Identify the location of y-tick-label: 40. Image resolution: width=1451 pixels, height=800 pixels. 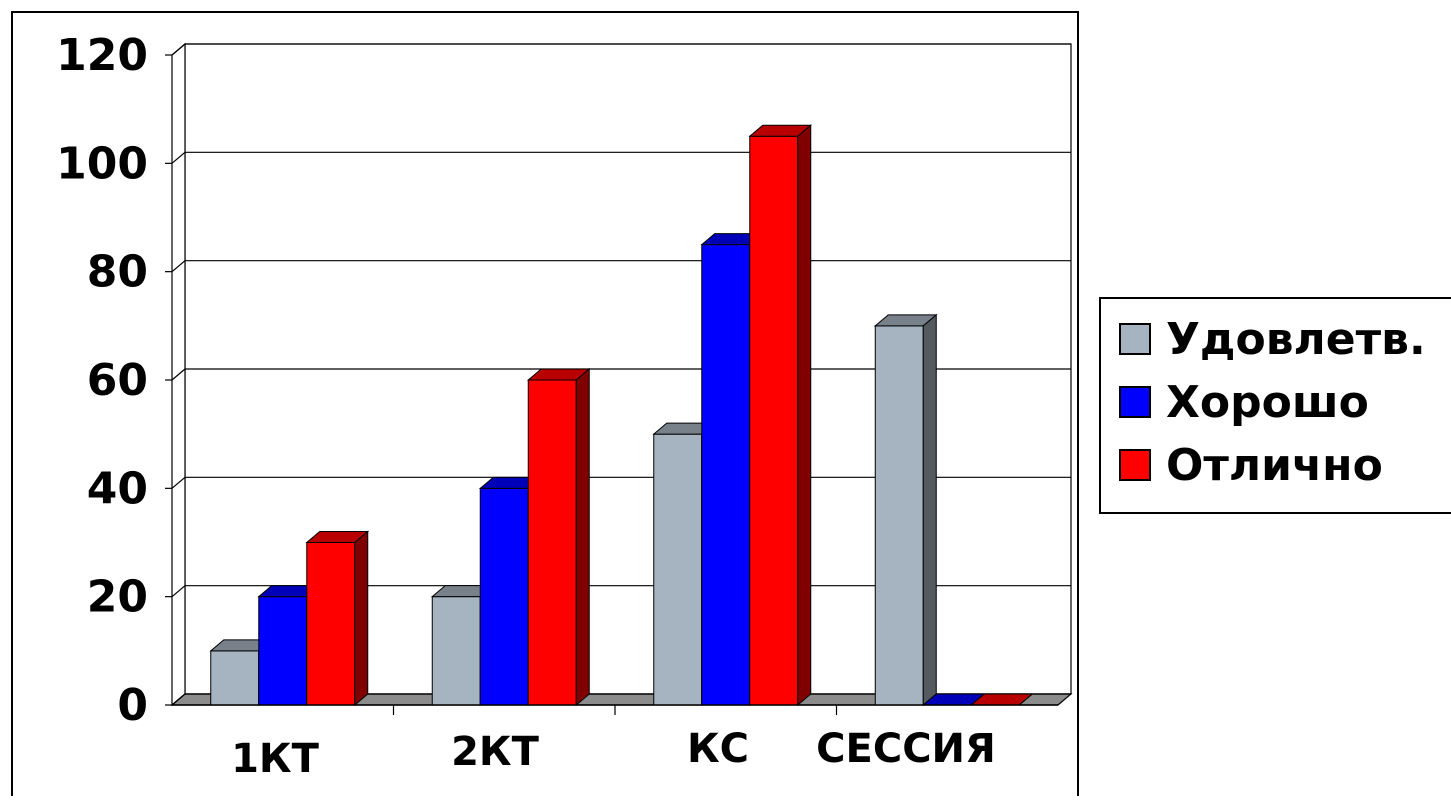
(117, 488).